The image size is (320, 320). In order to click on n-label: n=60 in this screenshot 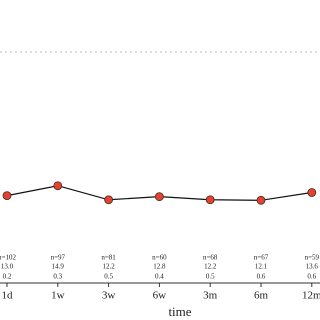, I will do `click(159, 258)`.